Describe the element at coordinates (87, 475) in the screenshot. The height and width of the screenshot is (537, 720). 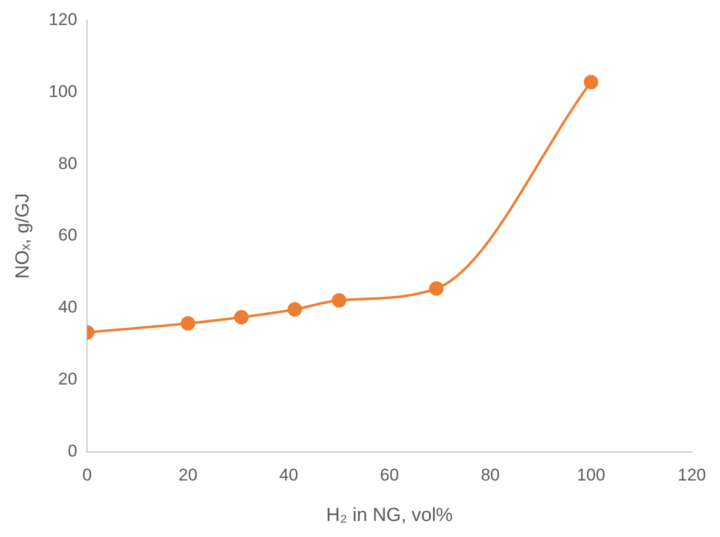
I see `x-tick-label: 0` at that location.